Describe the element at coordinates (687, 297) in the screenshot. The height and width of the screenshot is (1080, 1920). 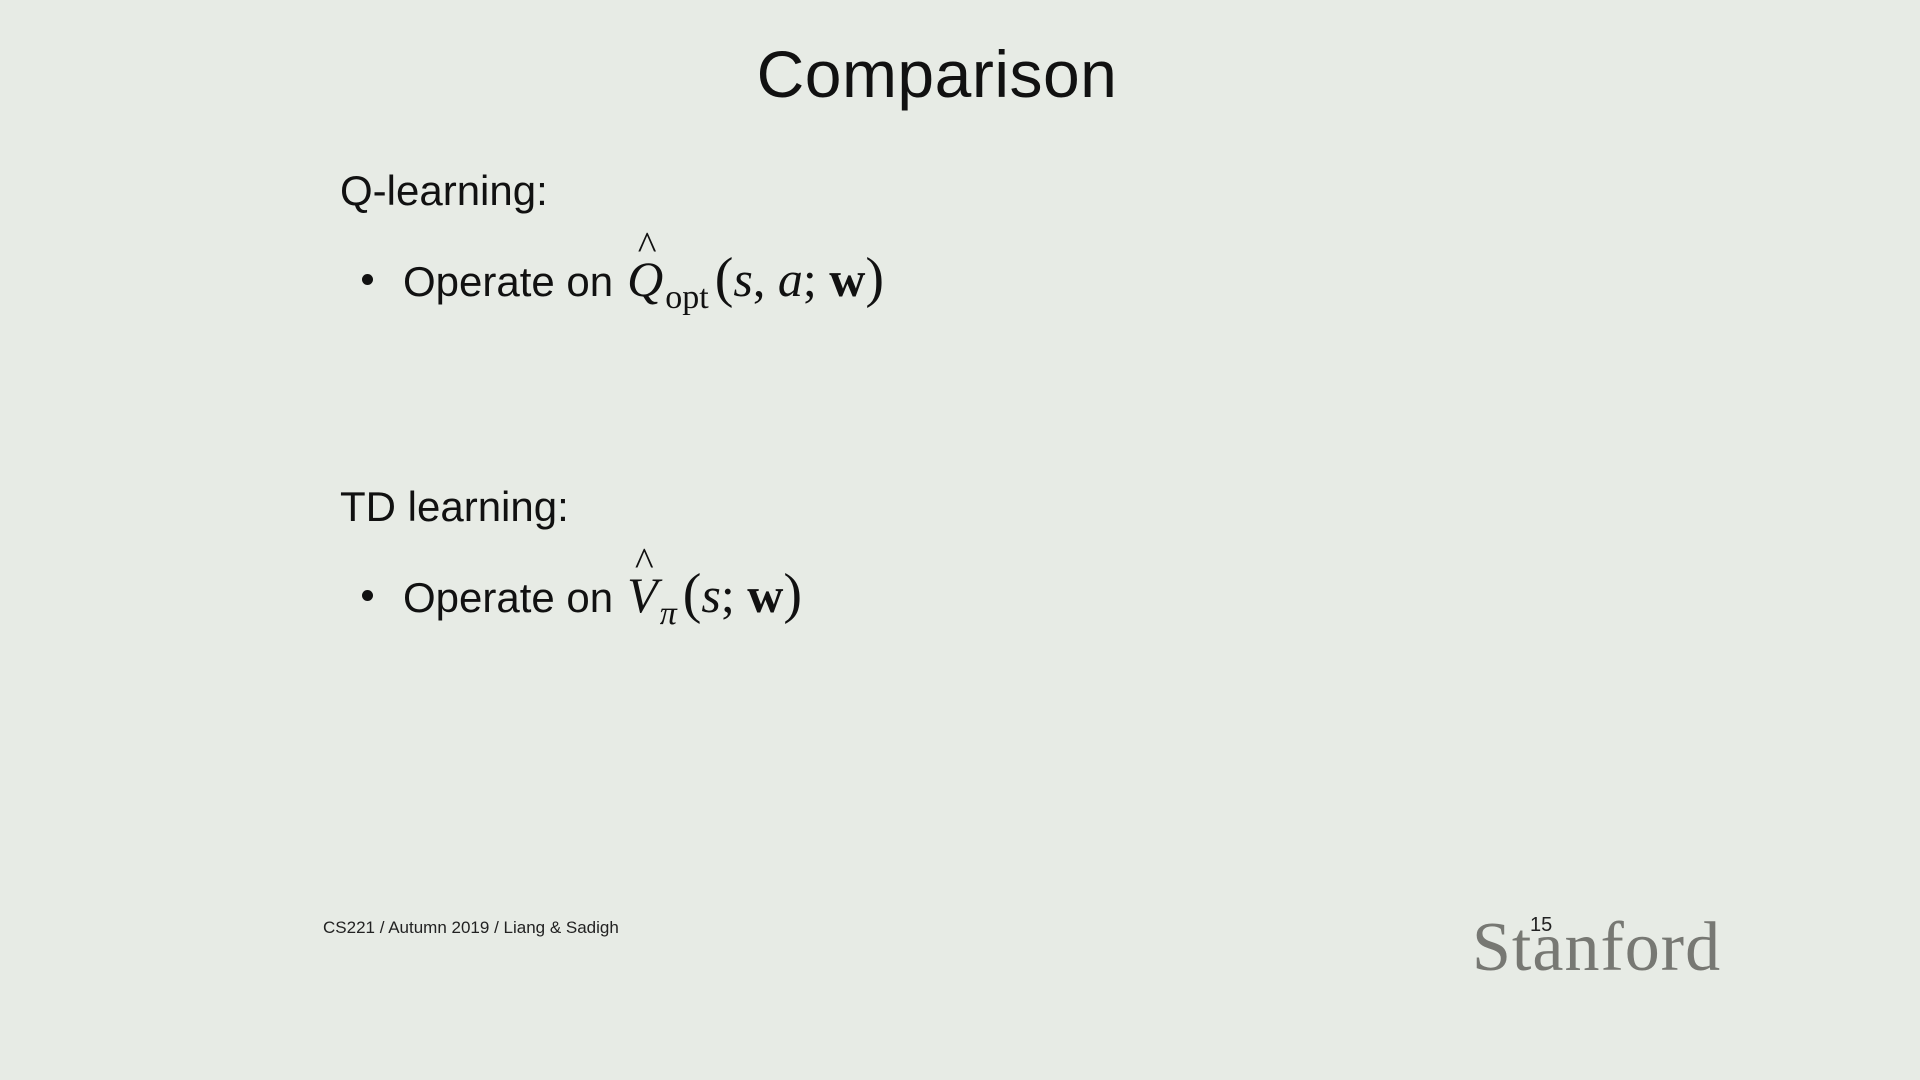
I see `math-subscript: opt` at that location.